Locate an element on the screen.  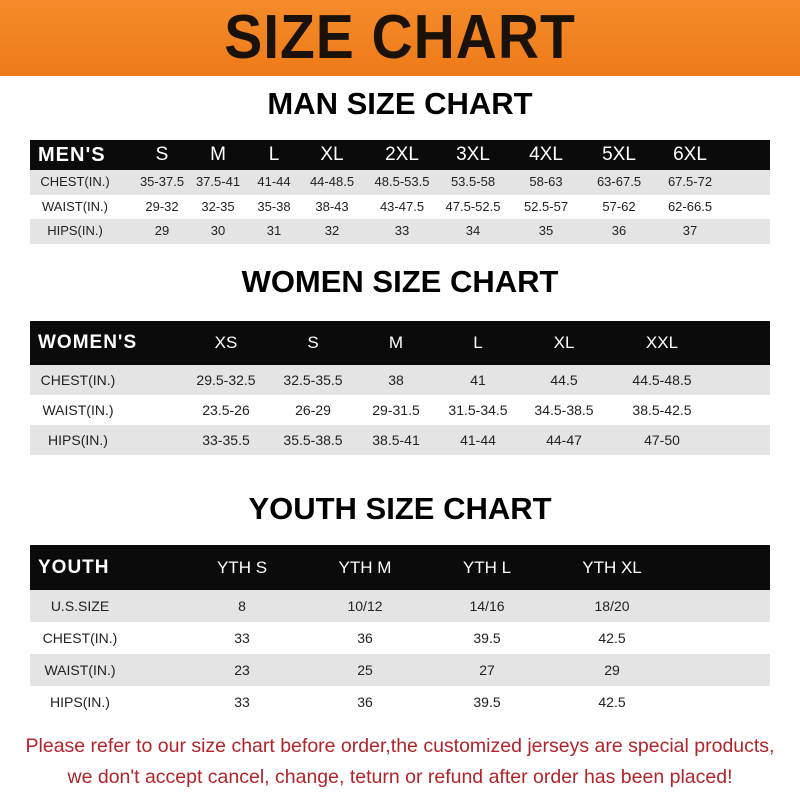
measurement-value: 44.5 is located at coordinates (564, 380).